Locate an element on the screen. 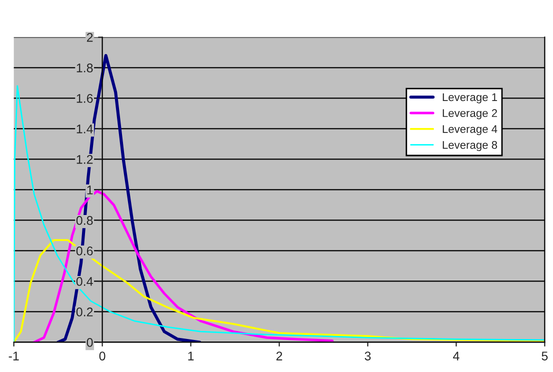 This screenshot has height=372, width=553. y-tick-label: 1.6 is located at coordinates (84, 98).